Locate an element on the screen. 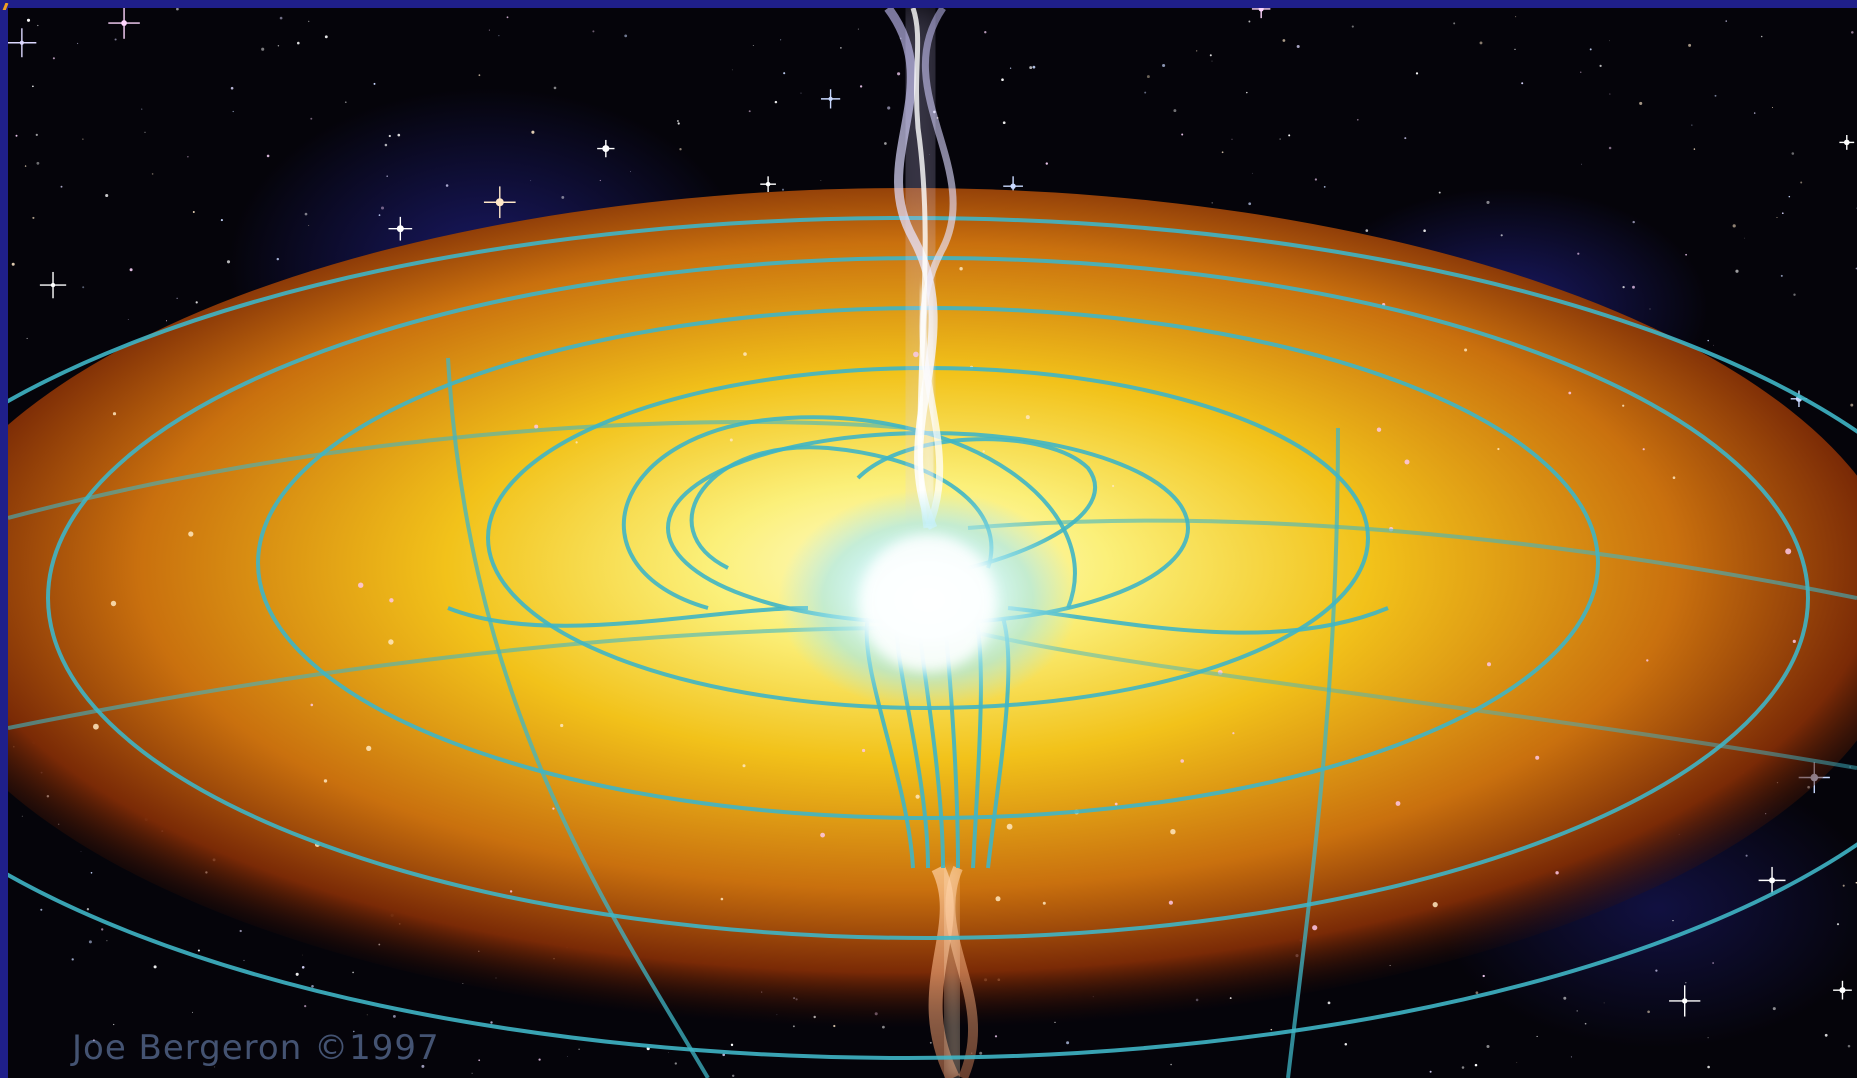 The height and width of the screenshot is (1078, 1857). lower-jet is located at coordinates (953, 971).